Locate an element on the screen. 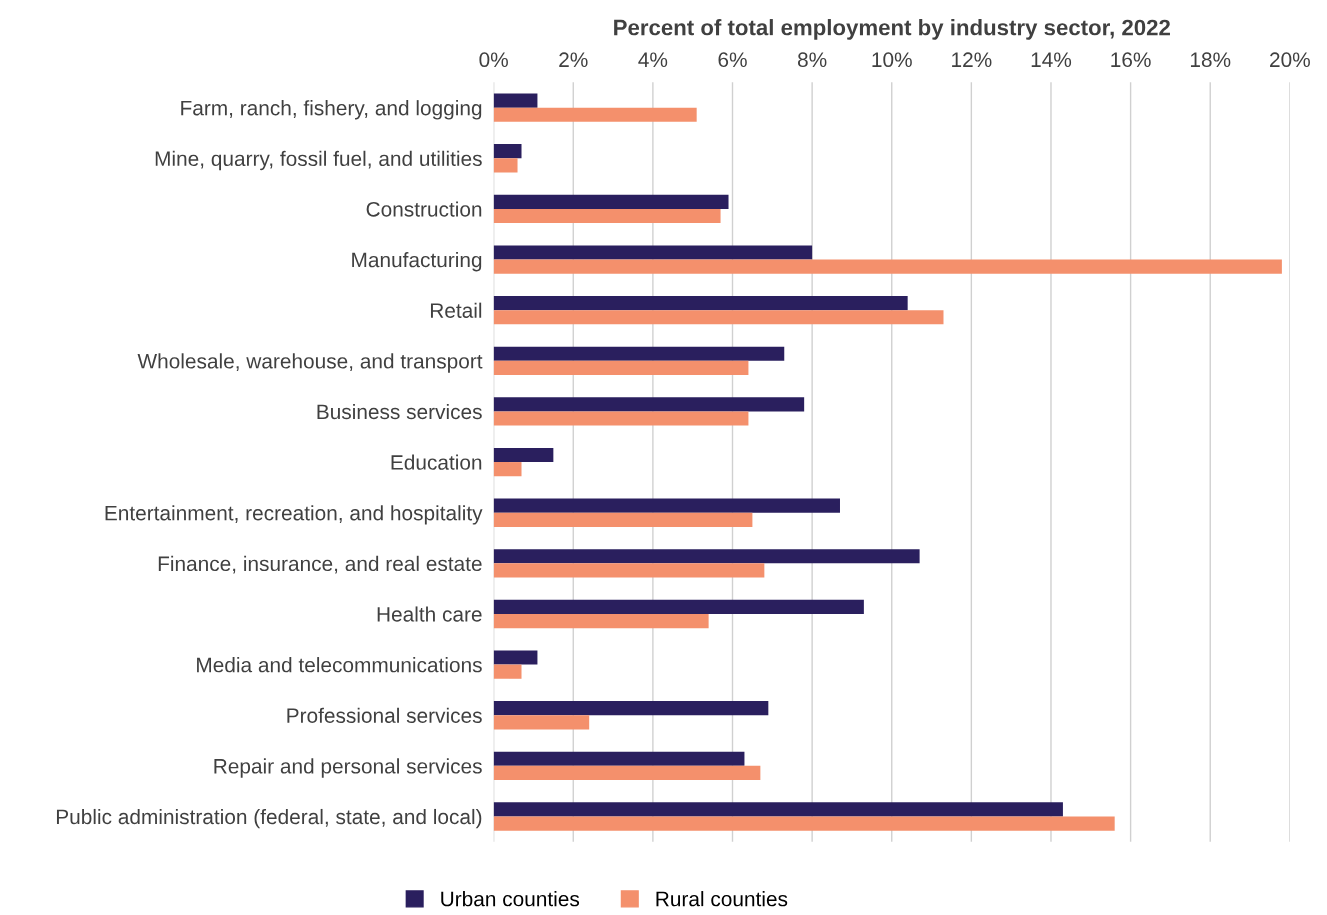 The width and height of the screenshot is (1327, 915). y-tick-label: Finance, insurance, and real estate is located at coordinates (320, 564).